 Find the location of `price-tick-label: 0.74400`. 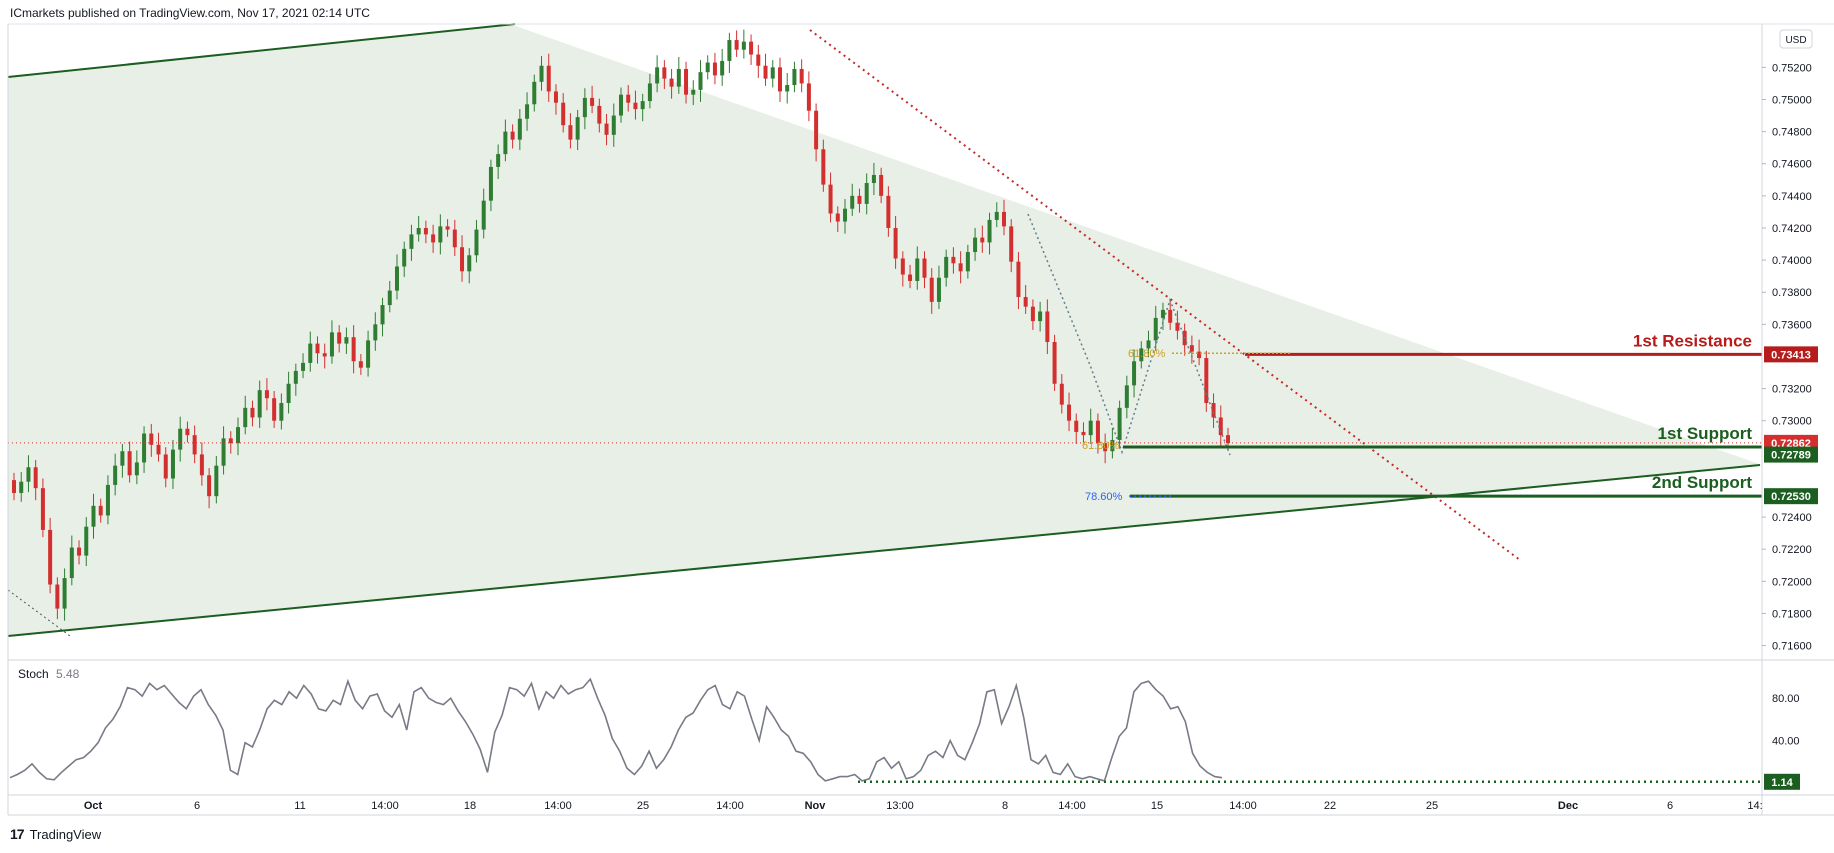

price-tick-label: 0.74400 is located at coordinates (1792, 197).